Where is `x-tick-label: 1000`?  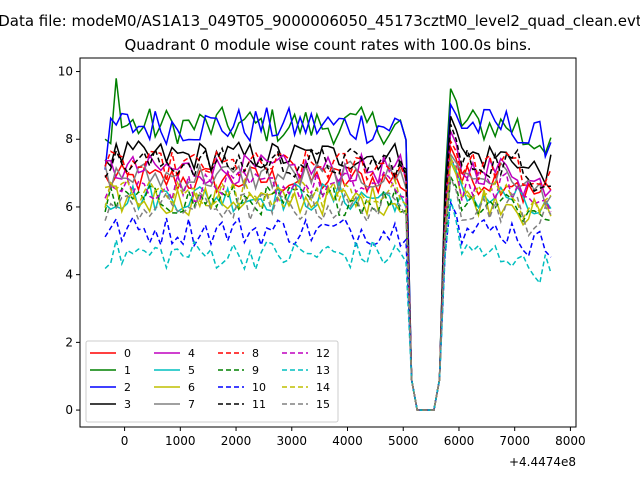 x-tick-label: 1000 is located at coordinates (180, 441).